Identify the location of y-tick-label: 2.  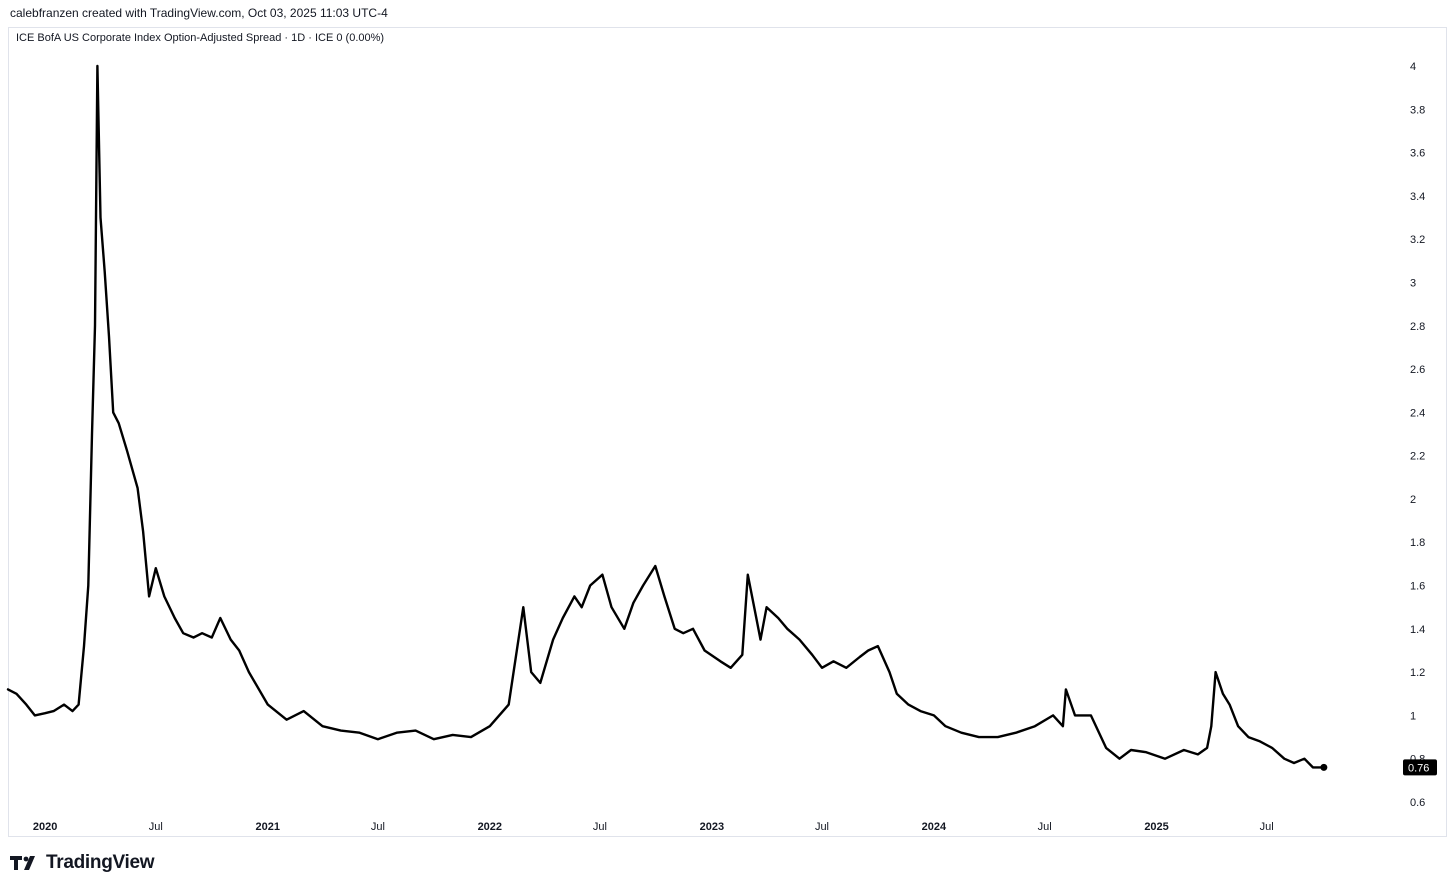
(1413, 500).